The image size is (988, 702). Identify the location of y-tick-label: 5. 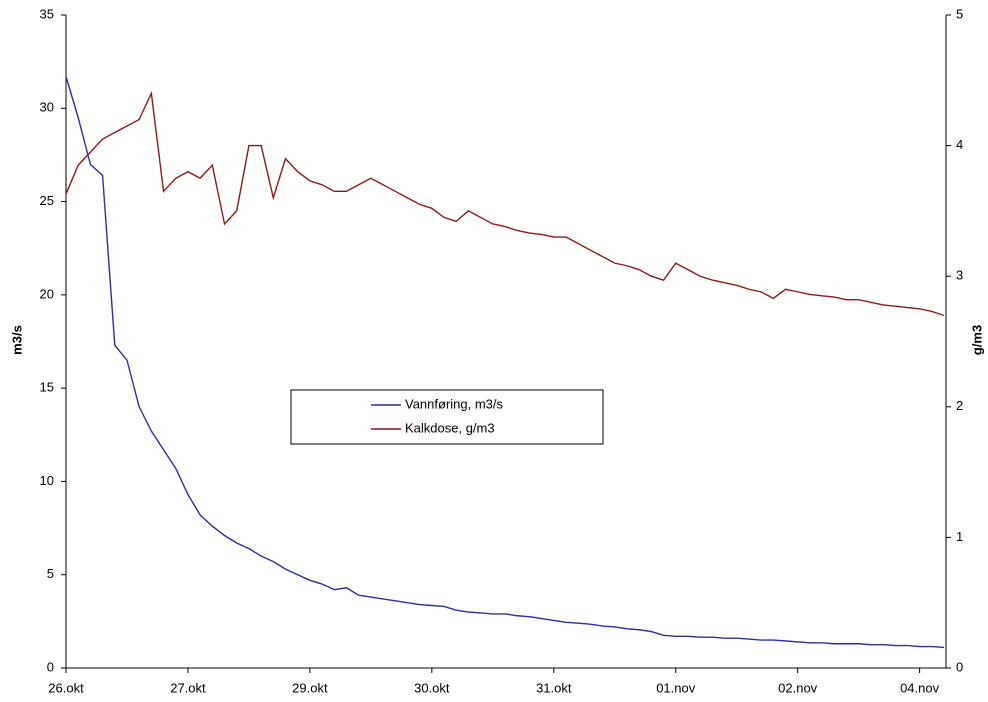
(50, 573).